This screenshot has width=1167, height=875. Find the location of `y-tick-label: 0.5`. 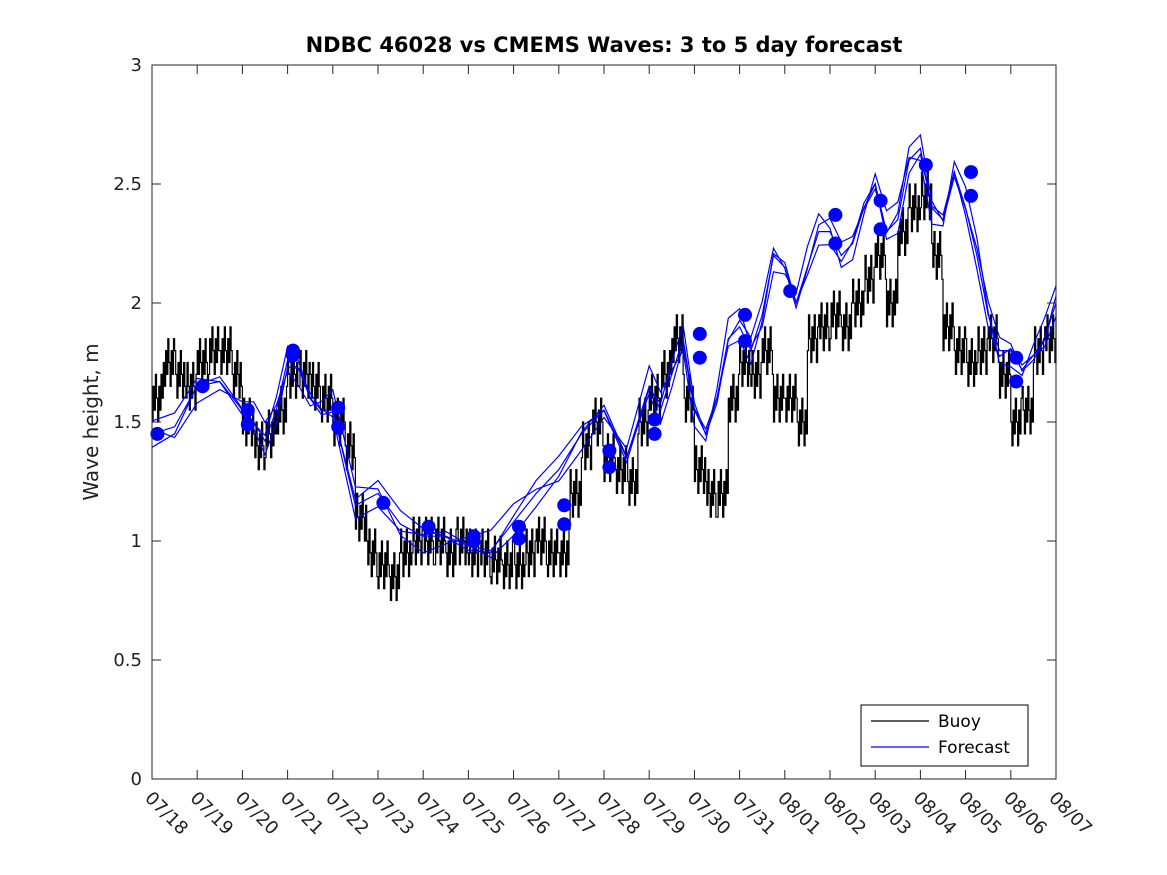

y-tick-label: 0.5 is located at coordinates (127, 660).